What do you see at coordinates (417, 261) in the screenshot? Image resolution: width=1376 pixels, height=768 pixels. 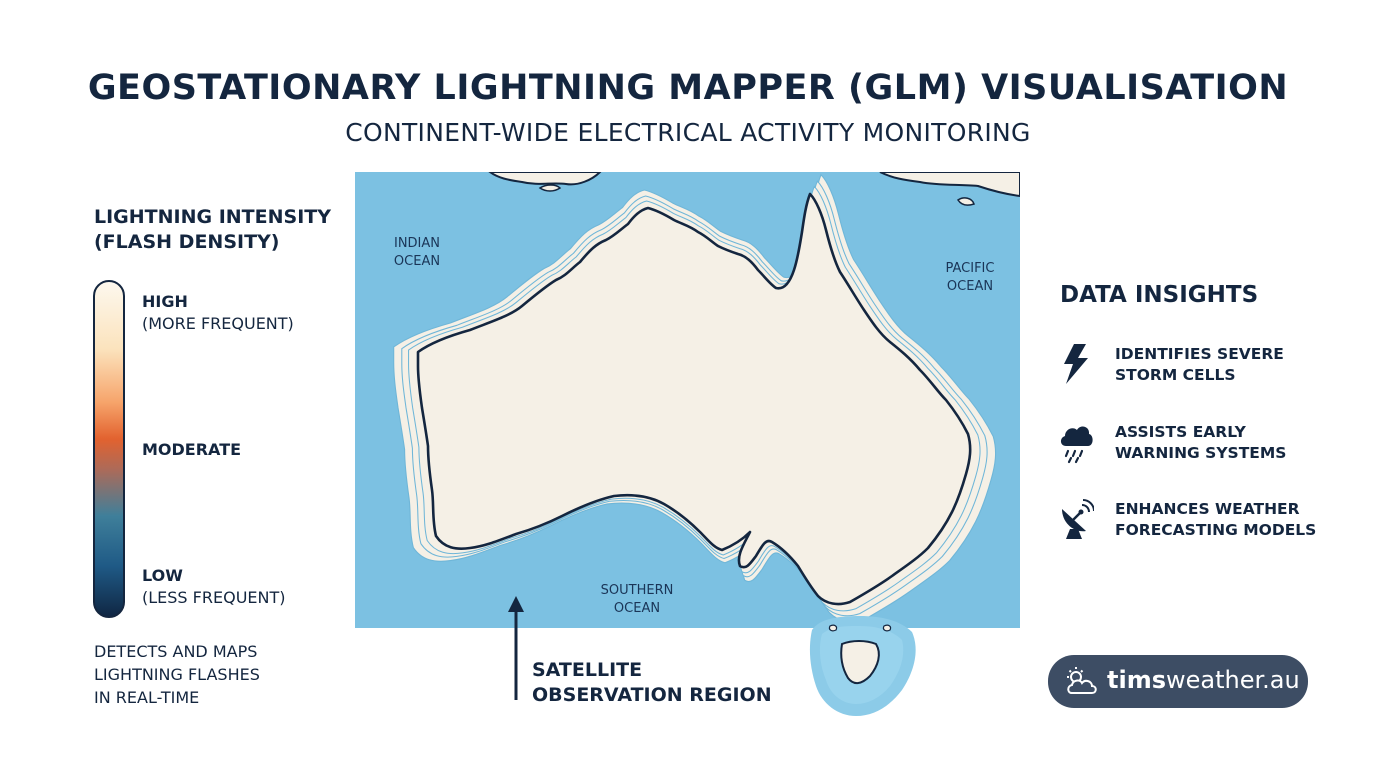 I see `indian-ocean-label-2: OCEAN` at bounding box center [417, 261].